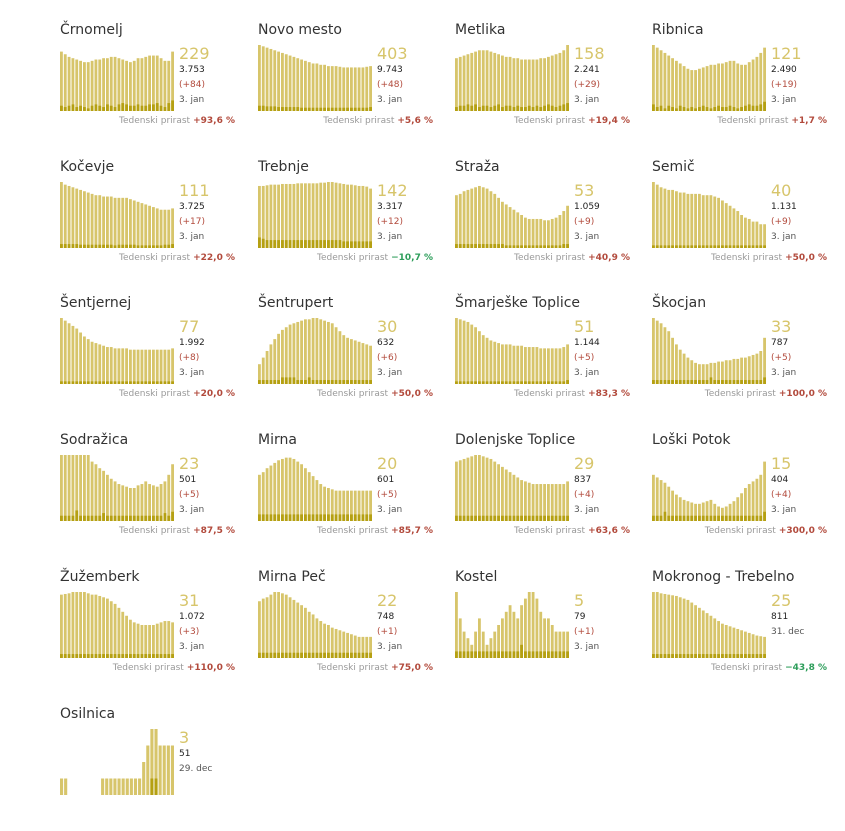 The height and width of the screenshot is (831, 845). I want to click on weekly-growth: Tedenski prirast −43,8 %, so click(739, 668).